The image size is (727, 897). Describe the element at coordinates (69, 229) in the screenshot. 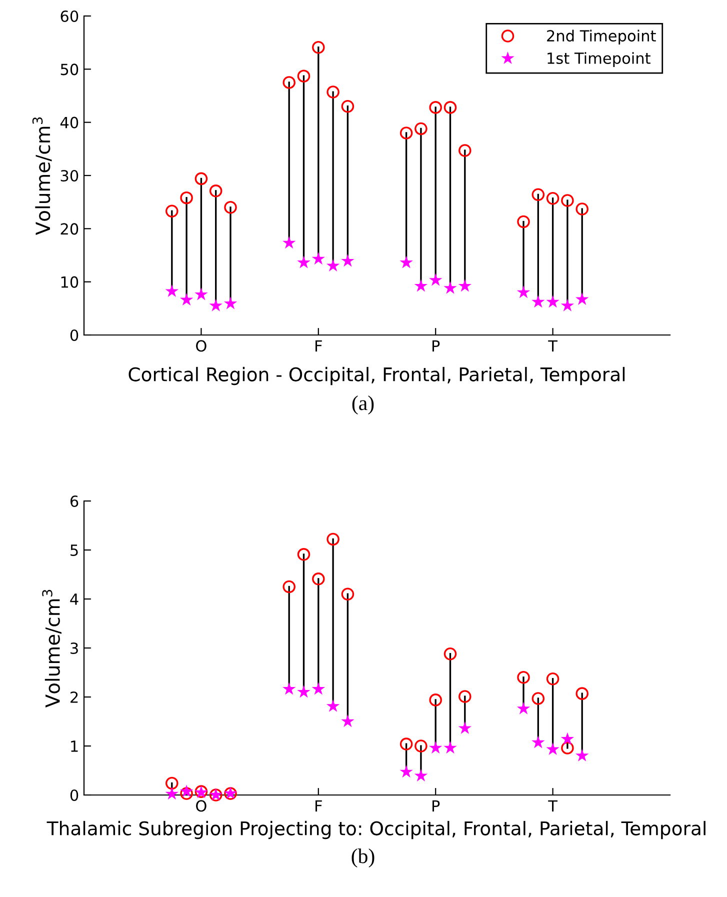

I see `y-tick-label: 20` at that location.